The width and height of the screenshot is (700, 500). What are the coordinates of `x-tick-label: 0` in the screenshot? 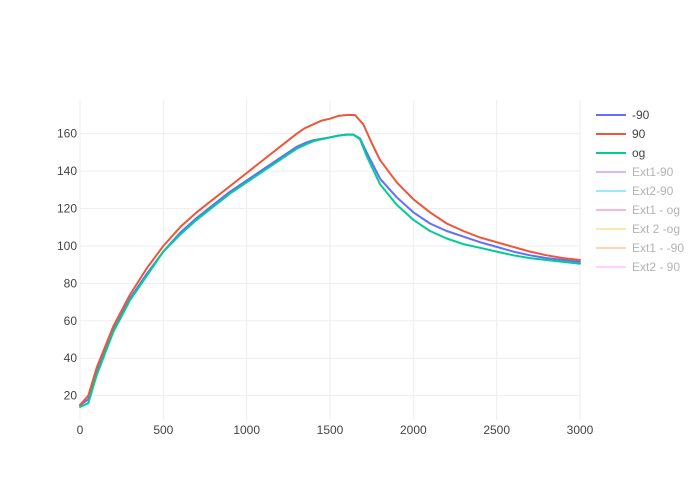 It's located at (80, 430).